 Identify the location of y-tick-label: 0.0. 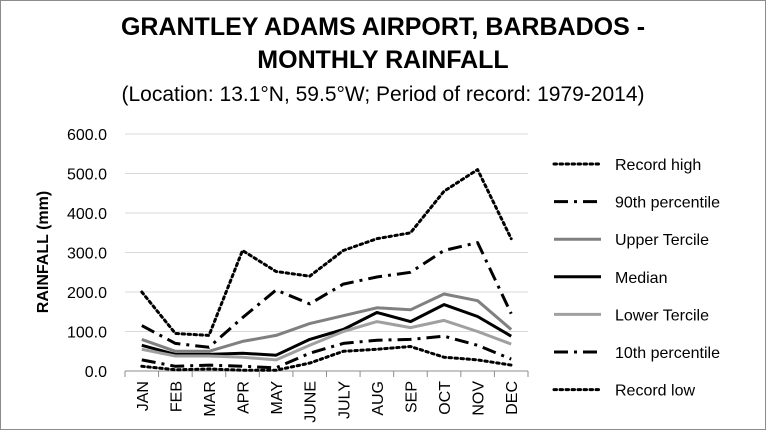
(96, 372).